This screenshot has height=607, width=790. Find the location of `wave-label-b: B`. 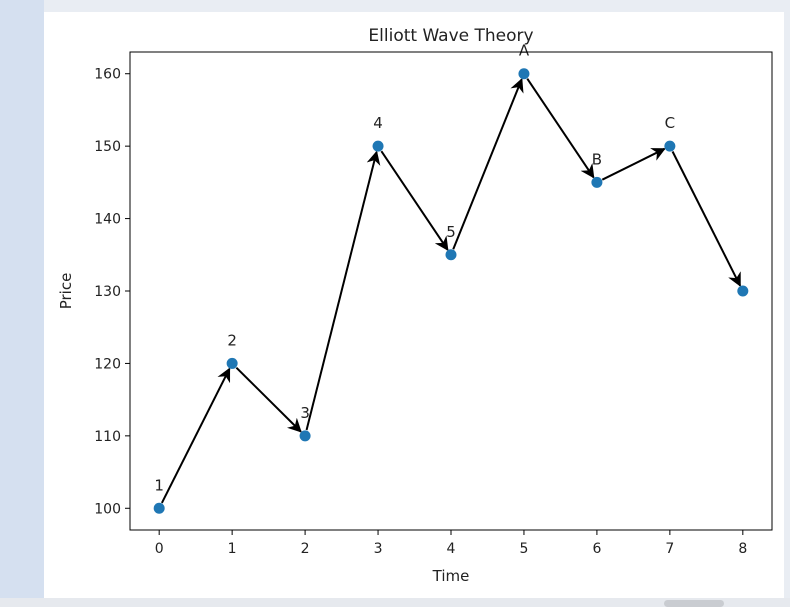

wave-label-b: B is located at coordinates (597, 159).